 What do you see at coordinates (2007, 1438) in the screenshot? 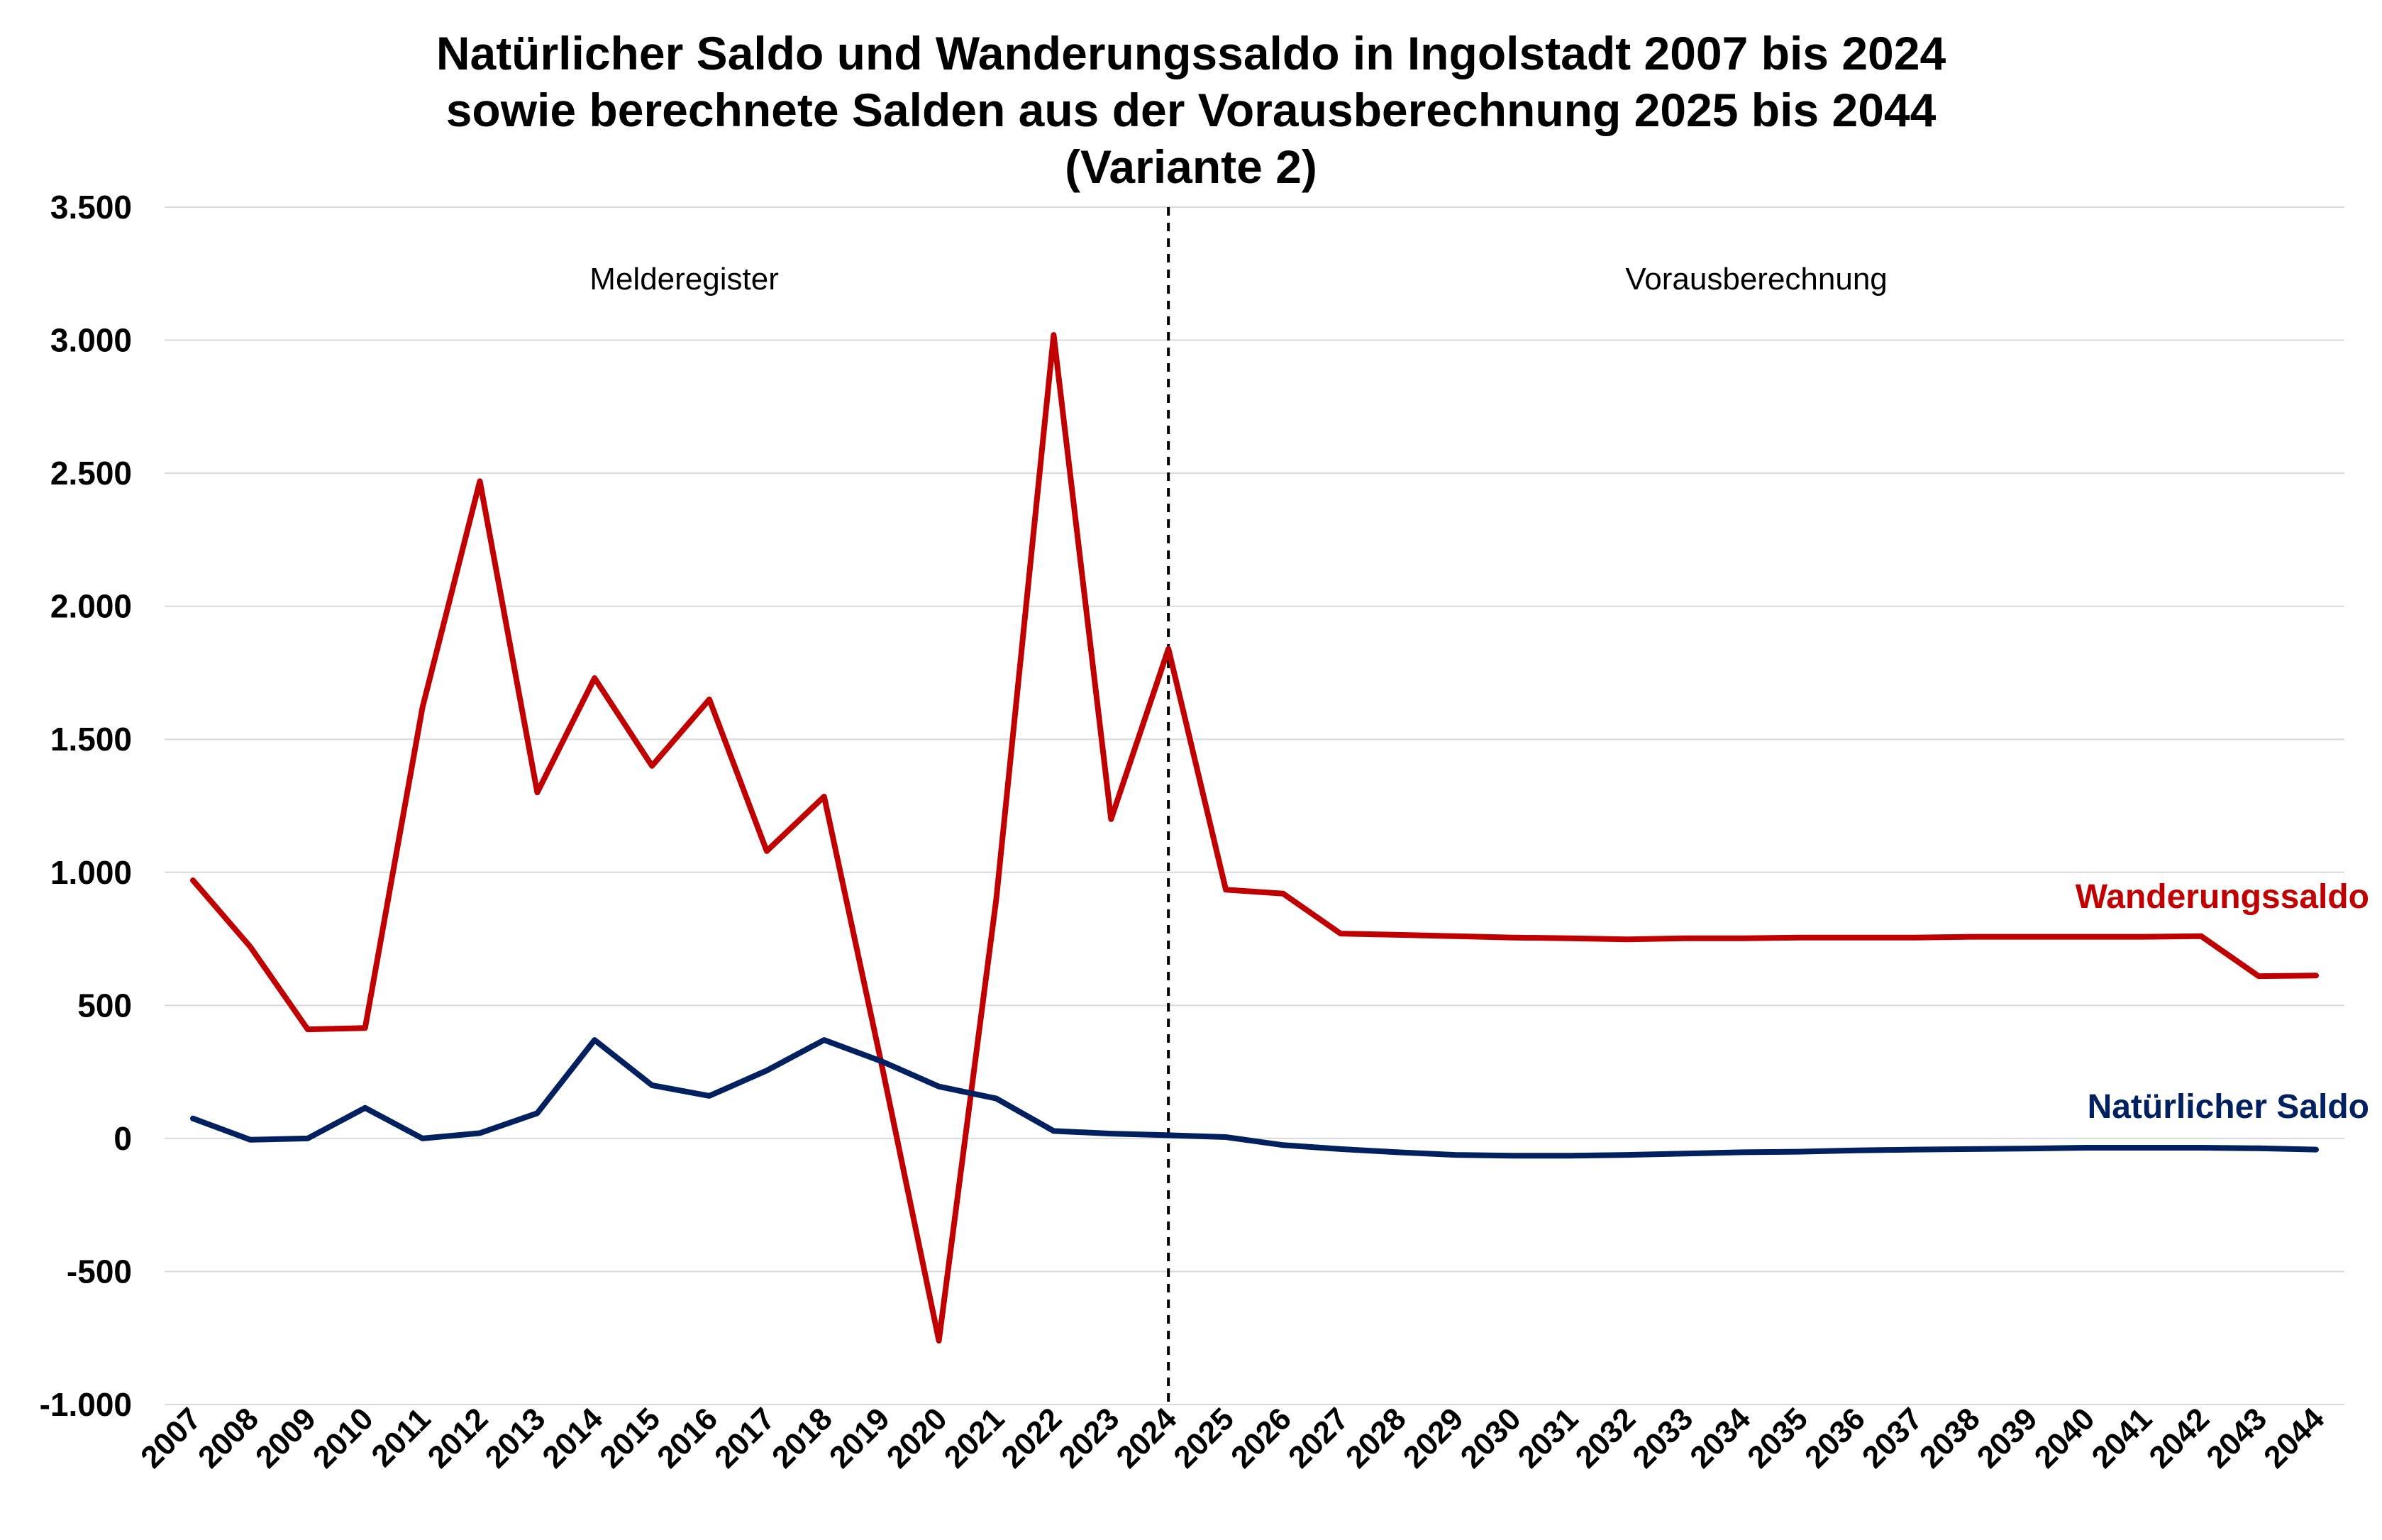
I see `x-tick-label: 2039` at bounding box center [2007, 1438].